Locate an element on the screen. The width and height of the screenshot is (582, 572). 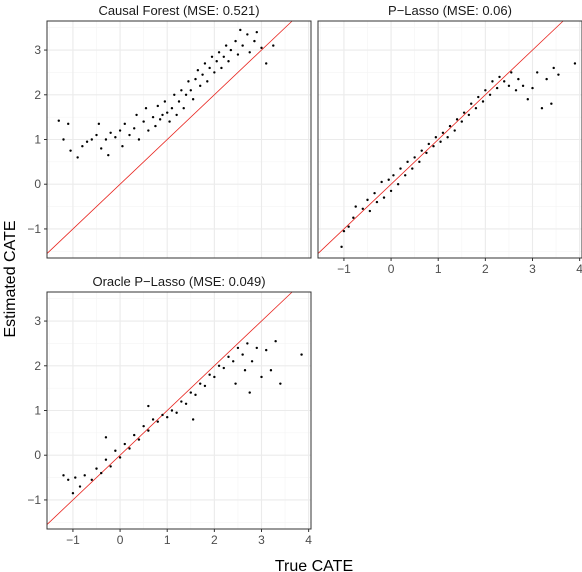
x-tick-label: −1 is located at coordinates (344, 269).